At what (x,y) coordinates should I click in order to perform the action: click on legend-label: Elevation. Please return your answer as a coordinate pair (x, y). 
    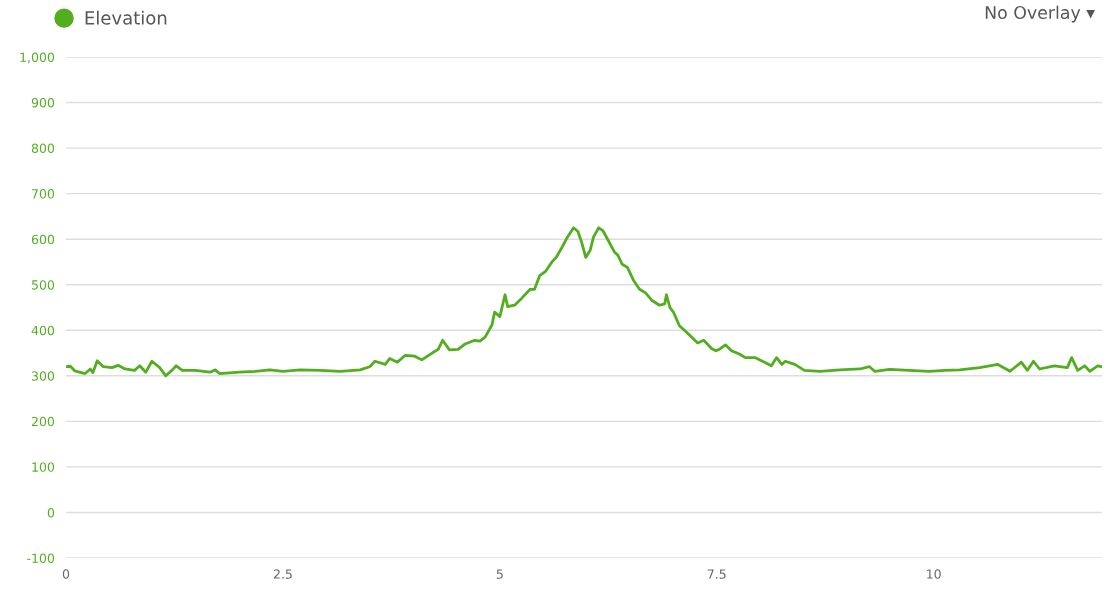
    Looking at the image, I should click on (126, 17).